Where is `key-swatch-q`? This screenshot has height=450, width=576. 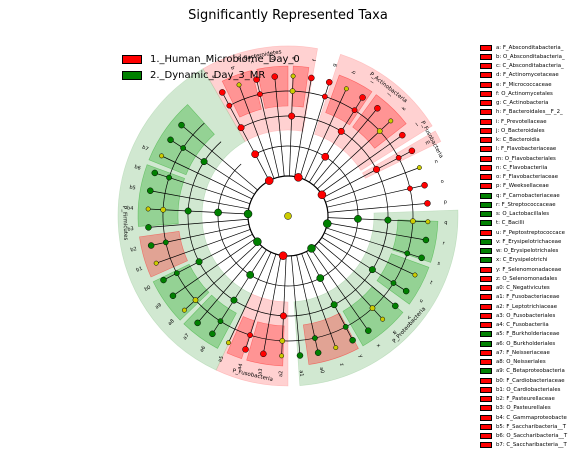
key-swatch-q is located at coordinates (486, 195).